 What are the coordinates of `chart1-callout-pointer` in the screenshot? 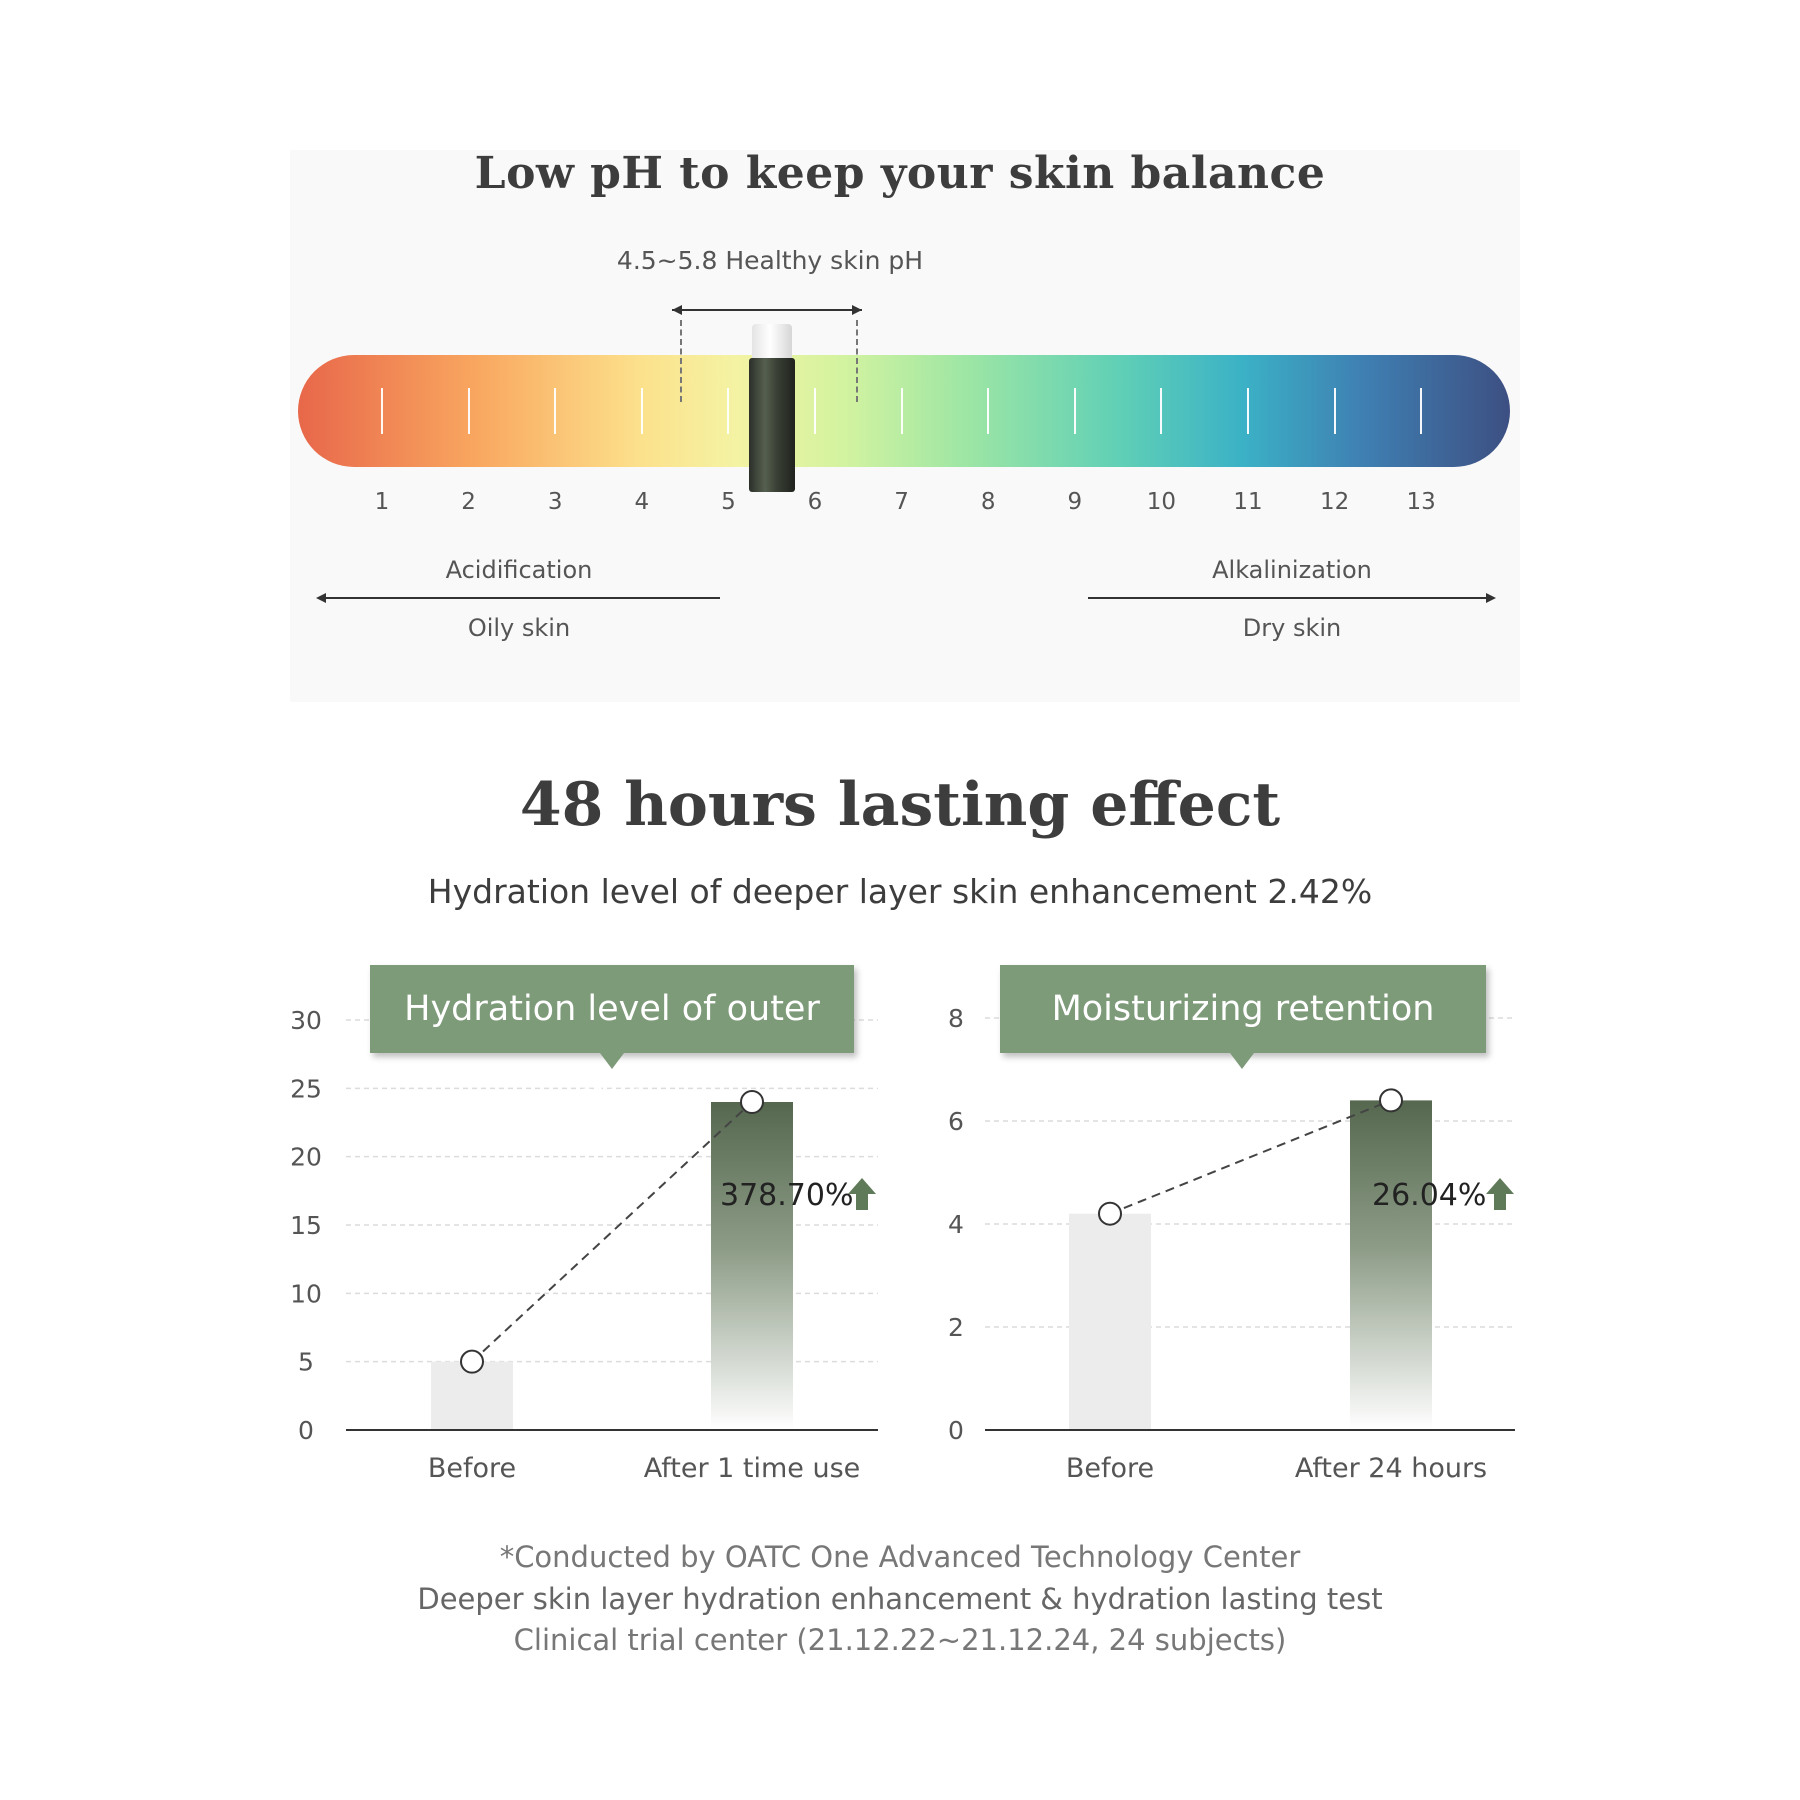 It's located at (612, 1061).